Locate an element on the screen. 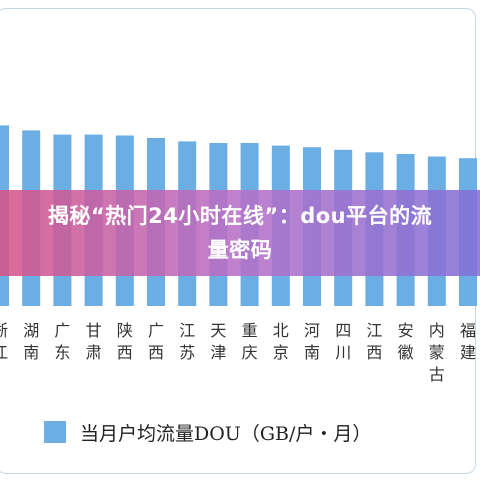  x-tick-label: 广西 is located at coordinates (156, 341).